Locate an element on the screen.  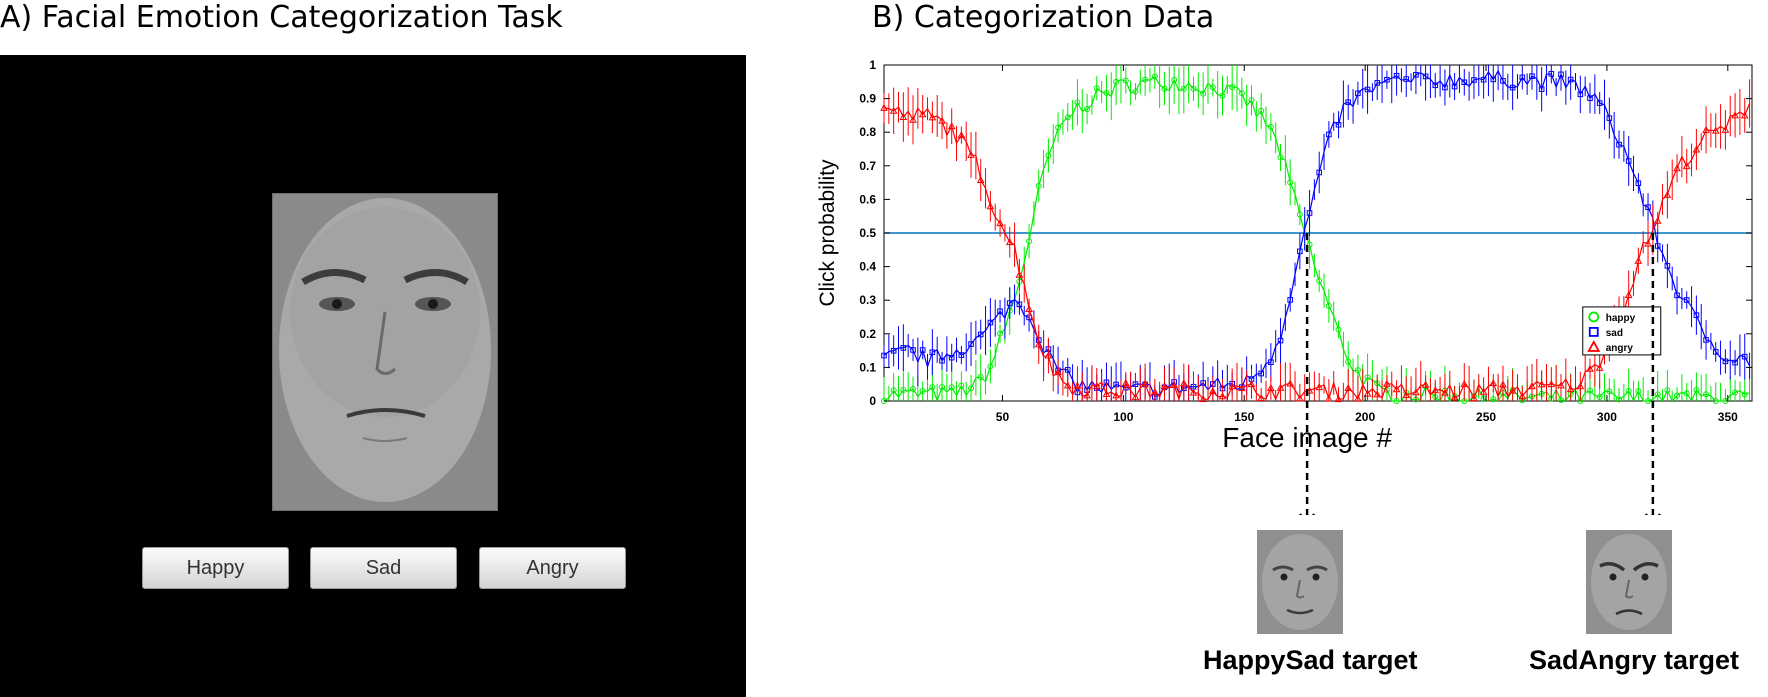
legend-label-angry: angry is located at coordinates (1620, 348).